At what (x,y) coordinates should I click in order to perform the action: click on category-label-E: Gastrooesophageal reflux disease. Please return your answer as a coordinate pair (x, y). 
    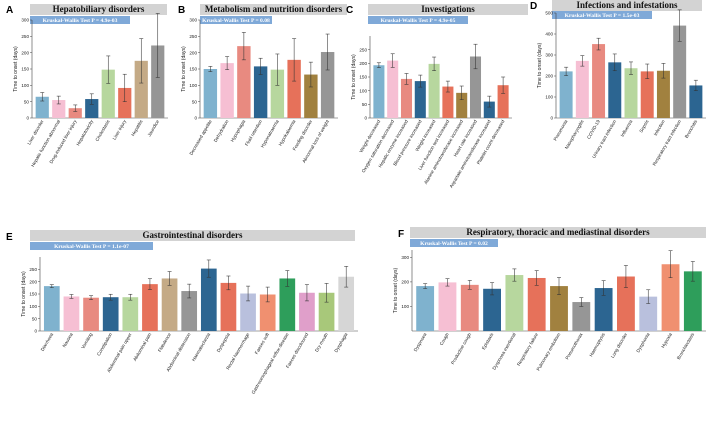
    Looking at the image, I should click on (269, 363).